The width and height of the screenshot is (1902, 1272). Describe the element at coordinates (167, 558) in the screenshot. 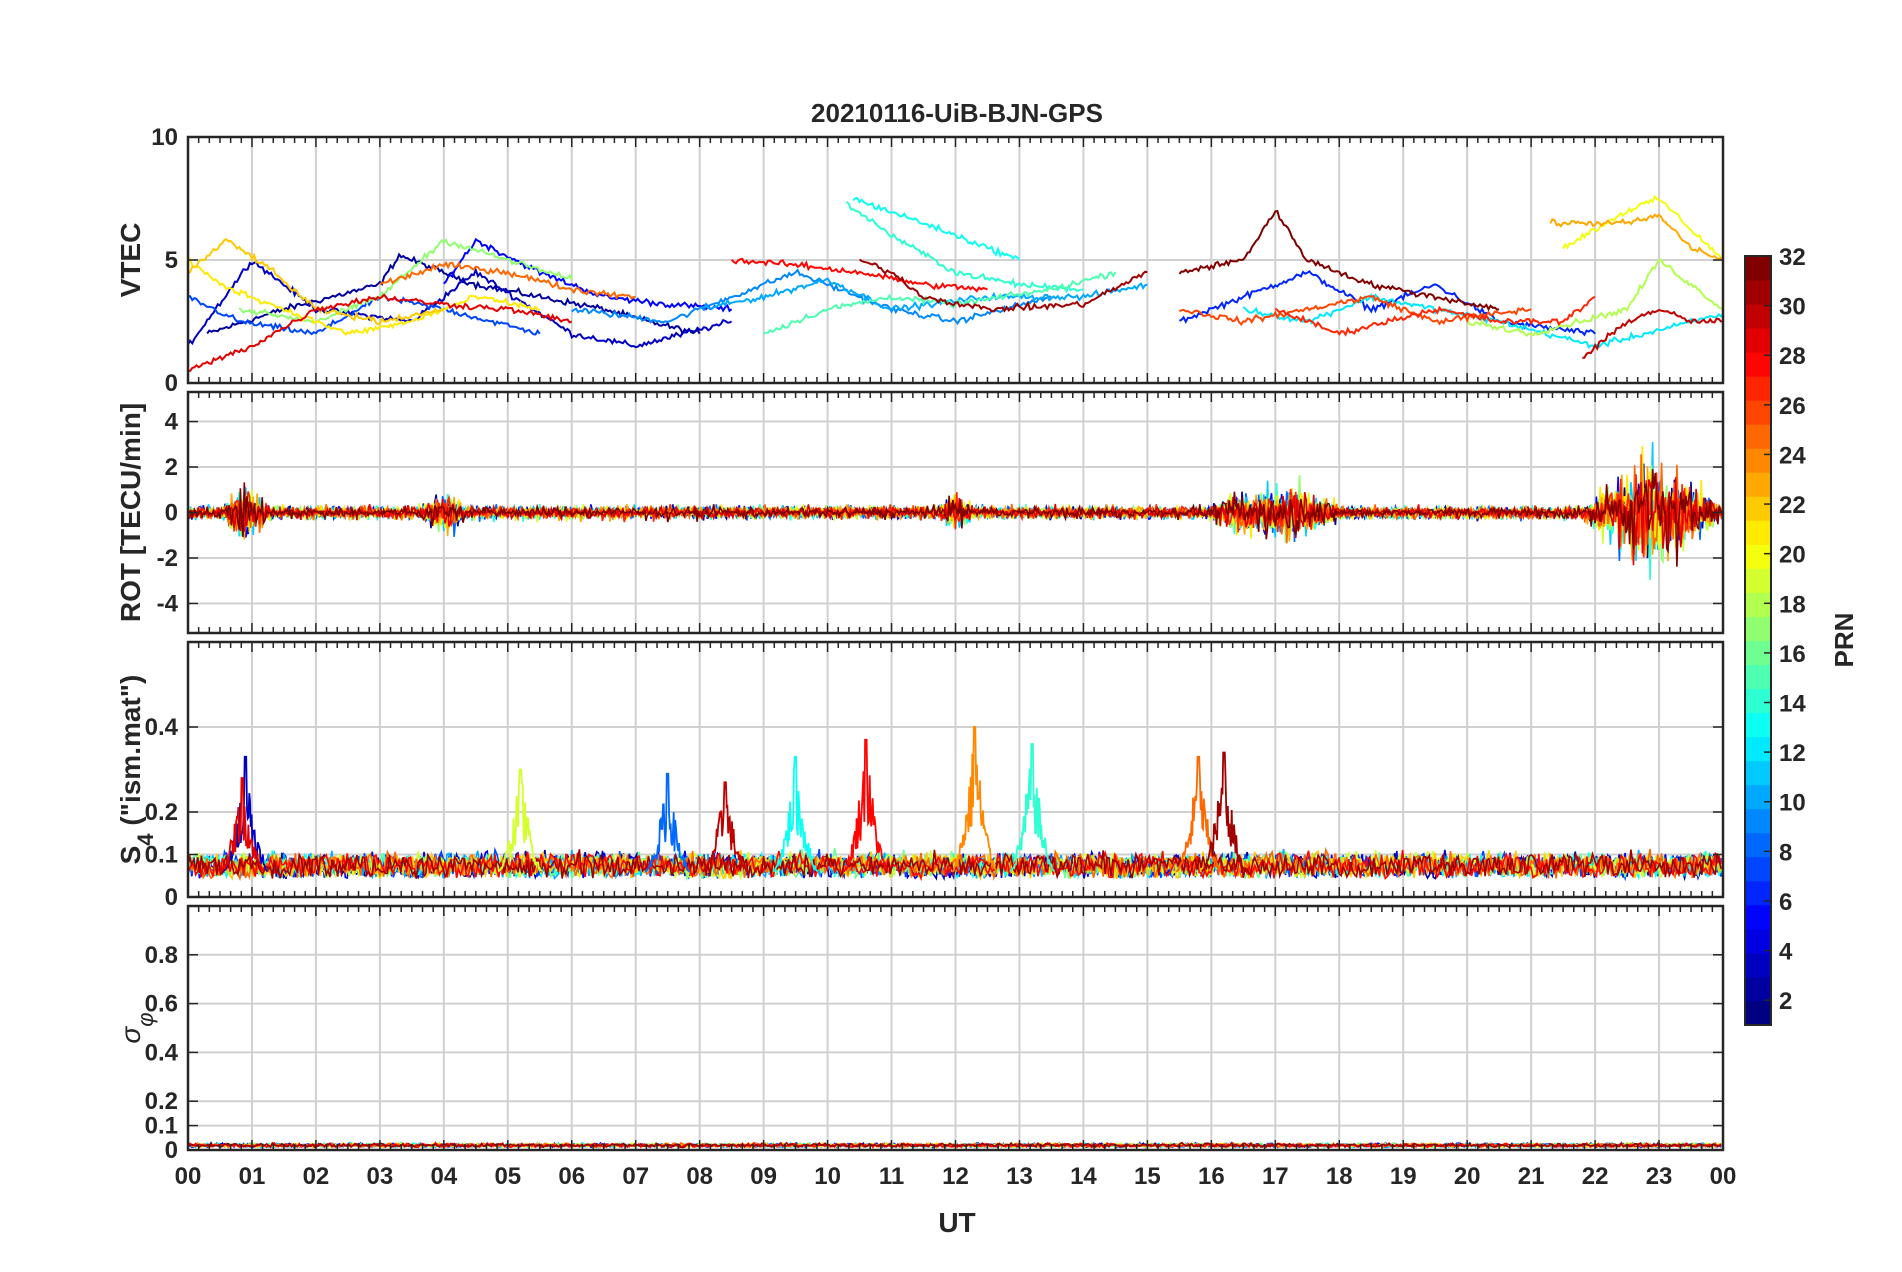

I see `y-tick-label: -2` at that location.